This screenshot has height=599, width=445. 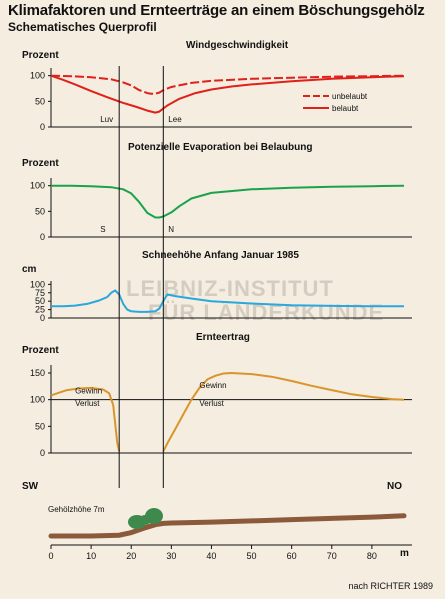 I want to click on y-unit-label-1: Prozent, so click(x=40, y=163).